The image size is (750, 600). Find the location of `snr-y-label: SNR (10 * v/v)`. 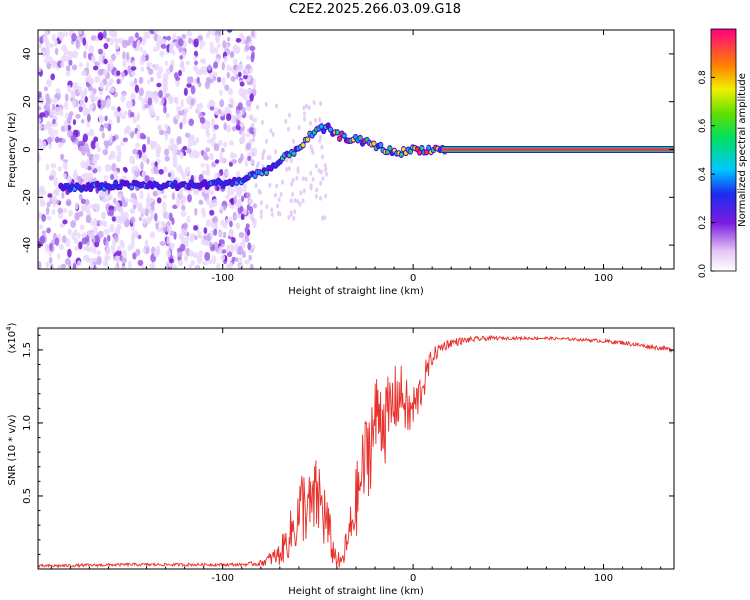

snr-y-label: SNR (10 * v/v) is located at coordinates (12, 449).